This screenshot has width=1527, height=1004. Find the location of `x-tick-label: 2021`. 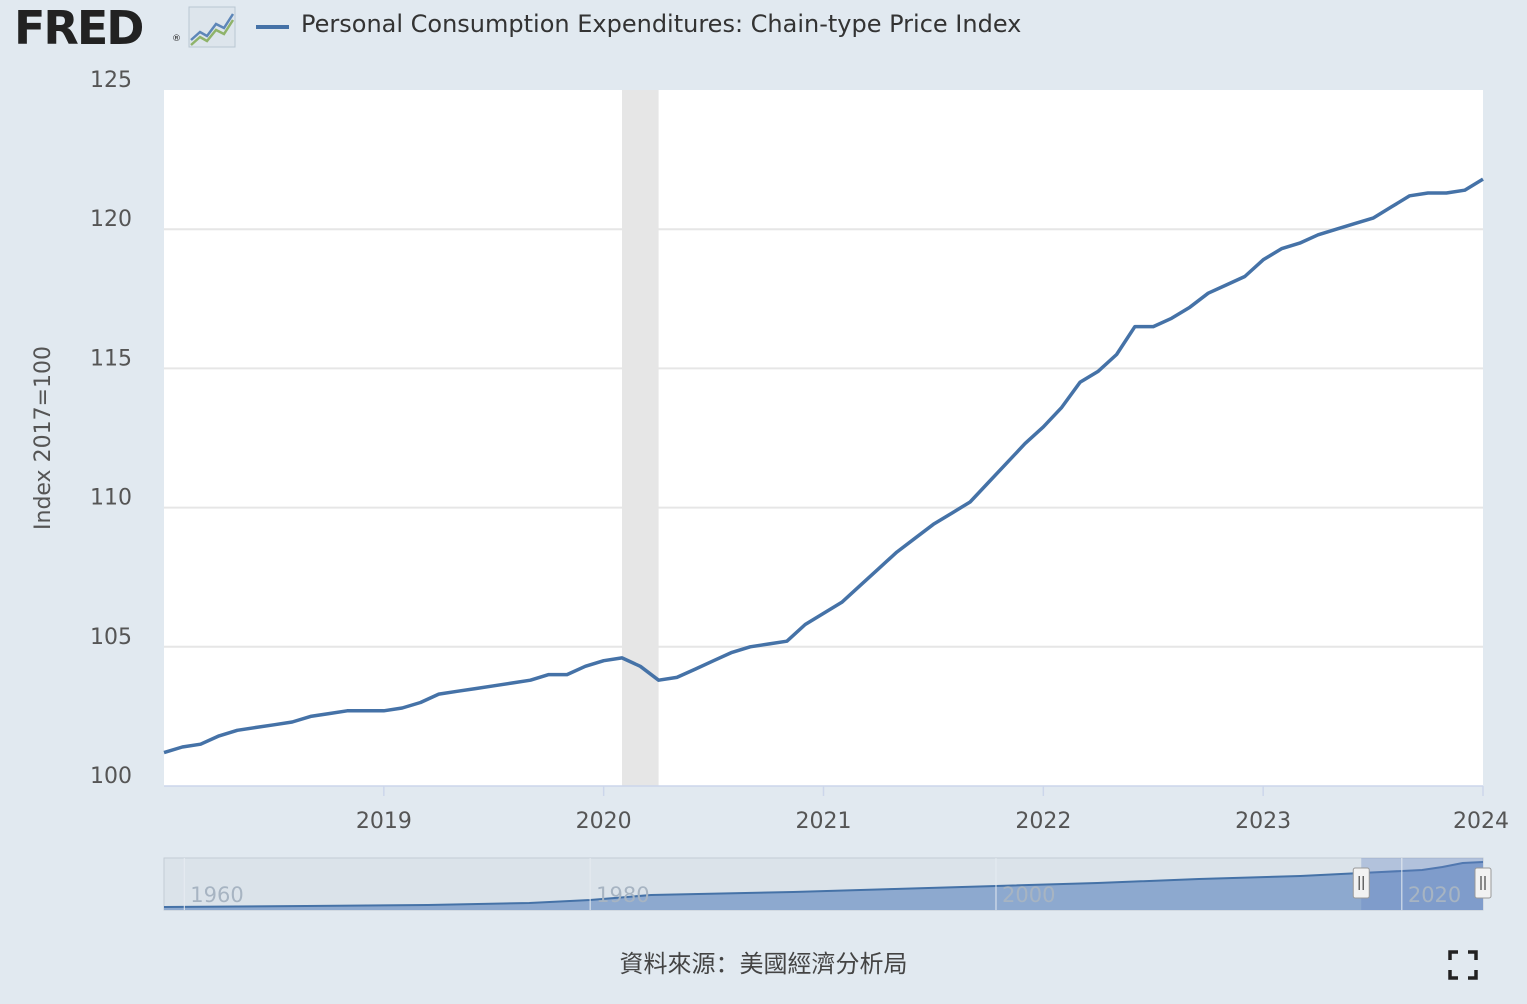

x-tick-label: 2021 is located at coordinates (824, 821).